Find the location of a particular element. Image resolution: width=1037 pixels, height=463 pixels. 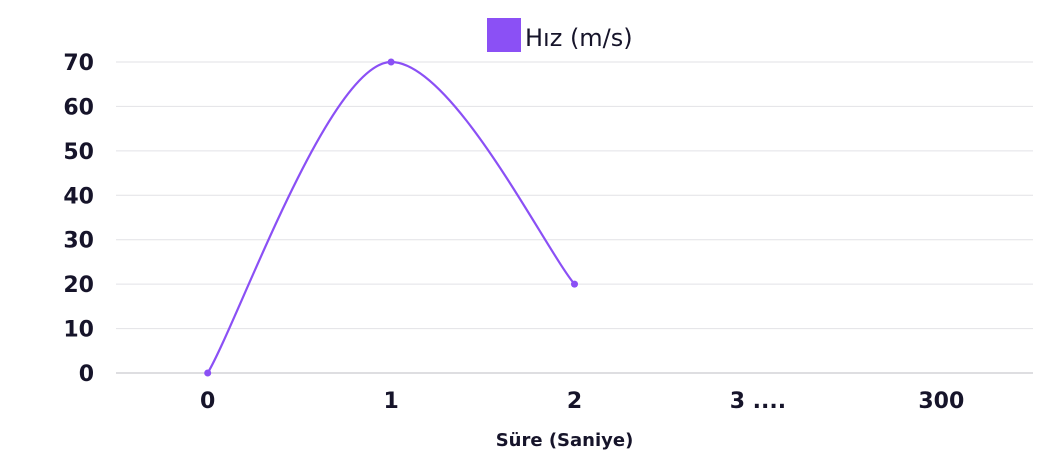

y-tick-label: 20 is located at coordinates (78, 285).